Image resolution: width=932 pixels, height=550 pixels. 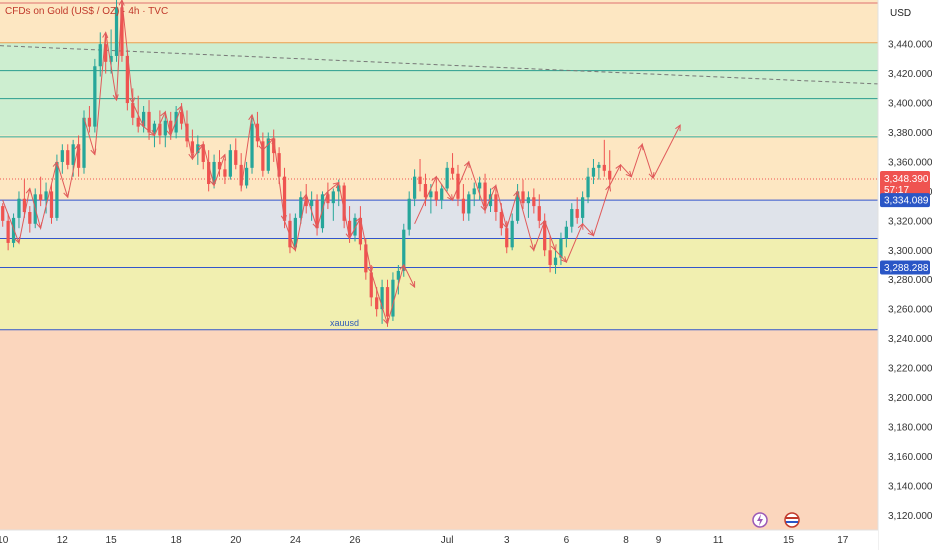 What do you see at coordinates (659, 540) in the screenshot?
I see `x-tick-label: 9` at bounding box center [659, 540].